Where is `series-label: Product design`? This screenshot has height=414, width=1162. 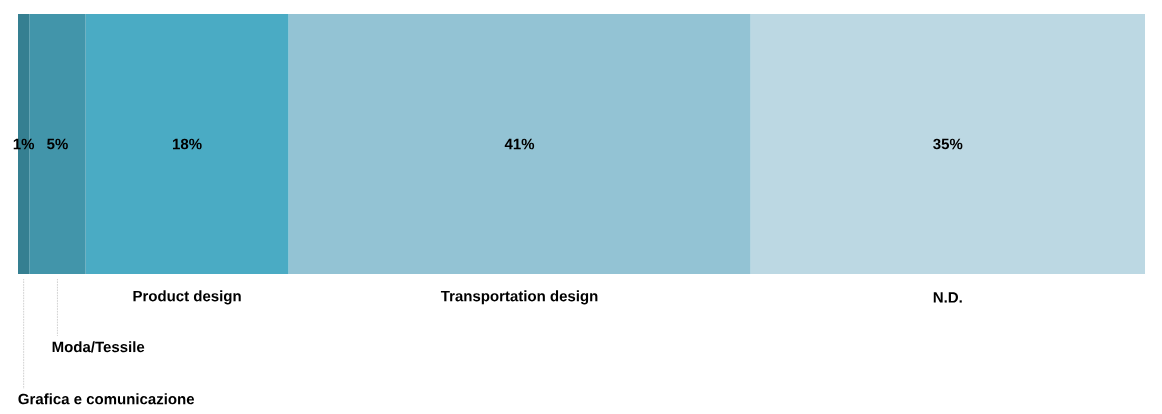 series-label: Product design is located at coordinates (187, 297).